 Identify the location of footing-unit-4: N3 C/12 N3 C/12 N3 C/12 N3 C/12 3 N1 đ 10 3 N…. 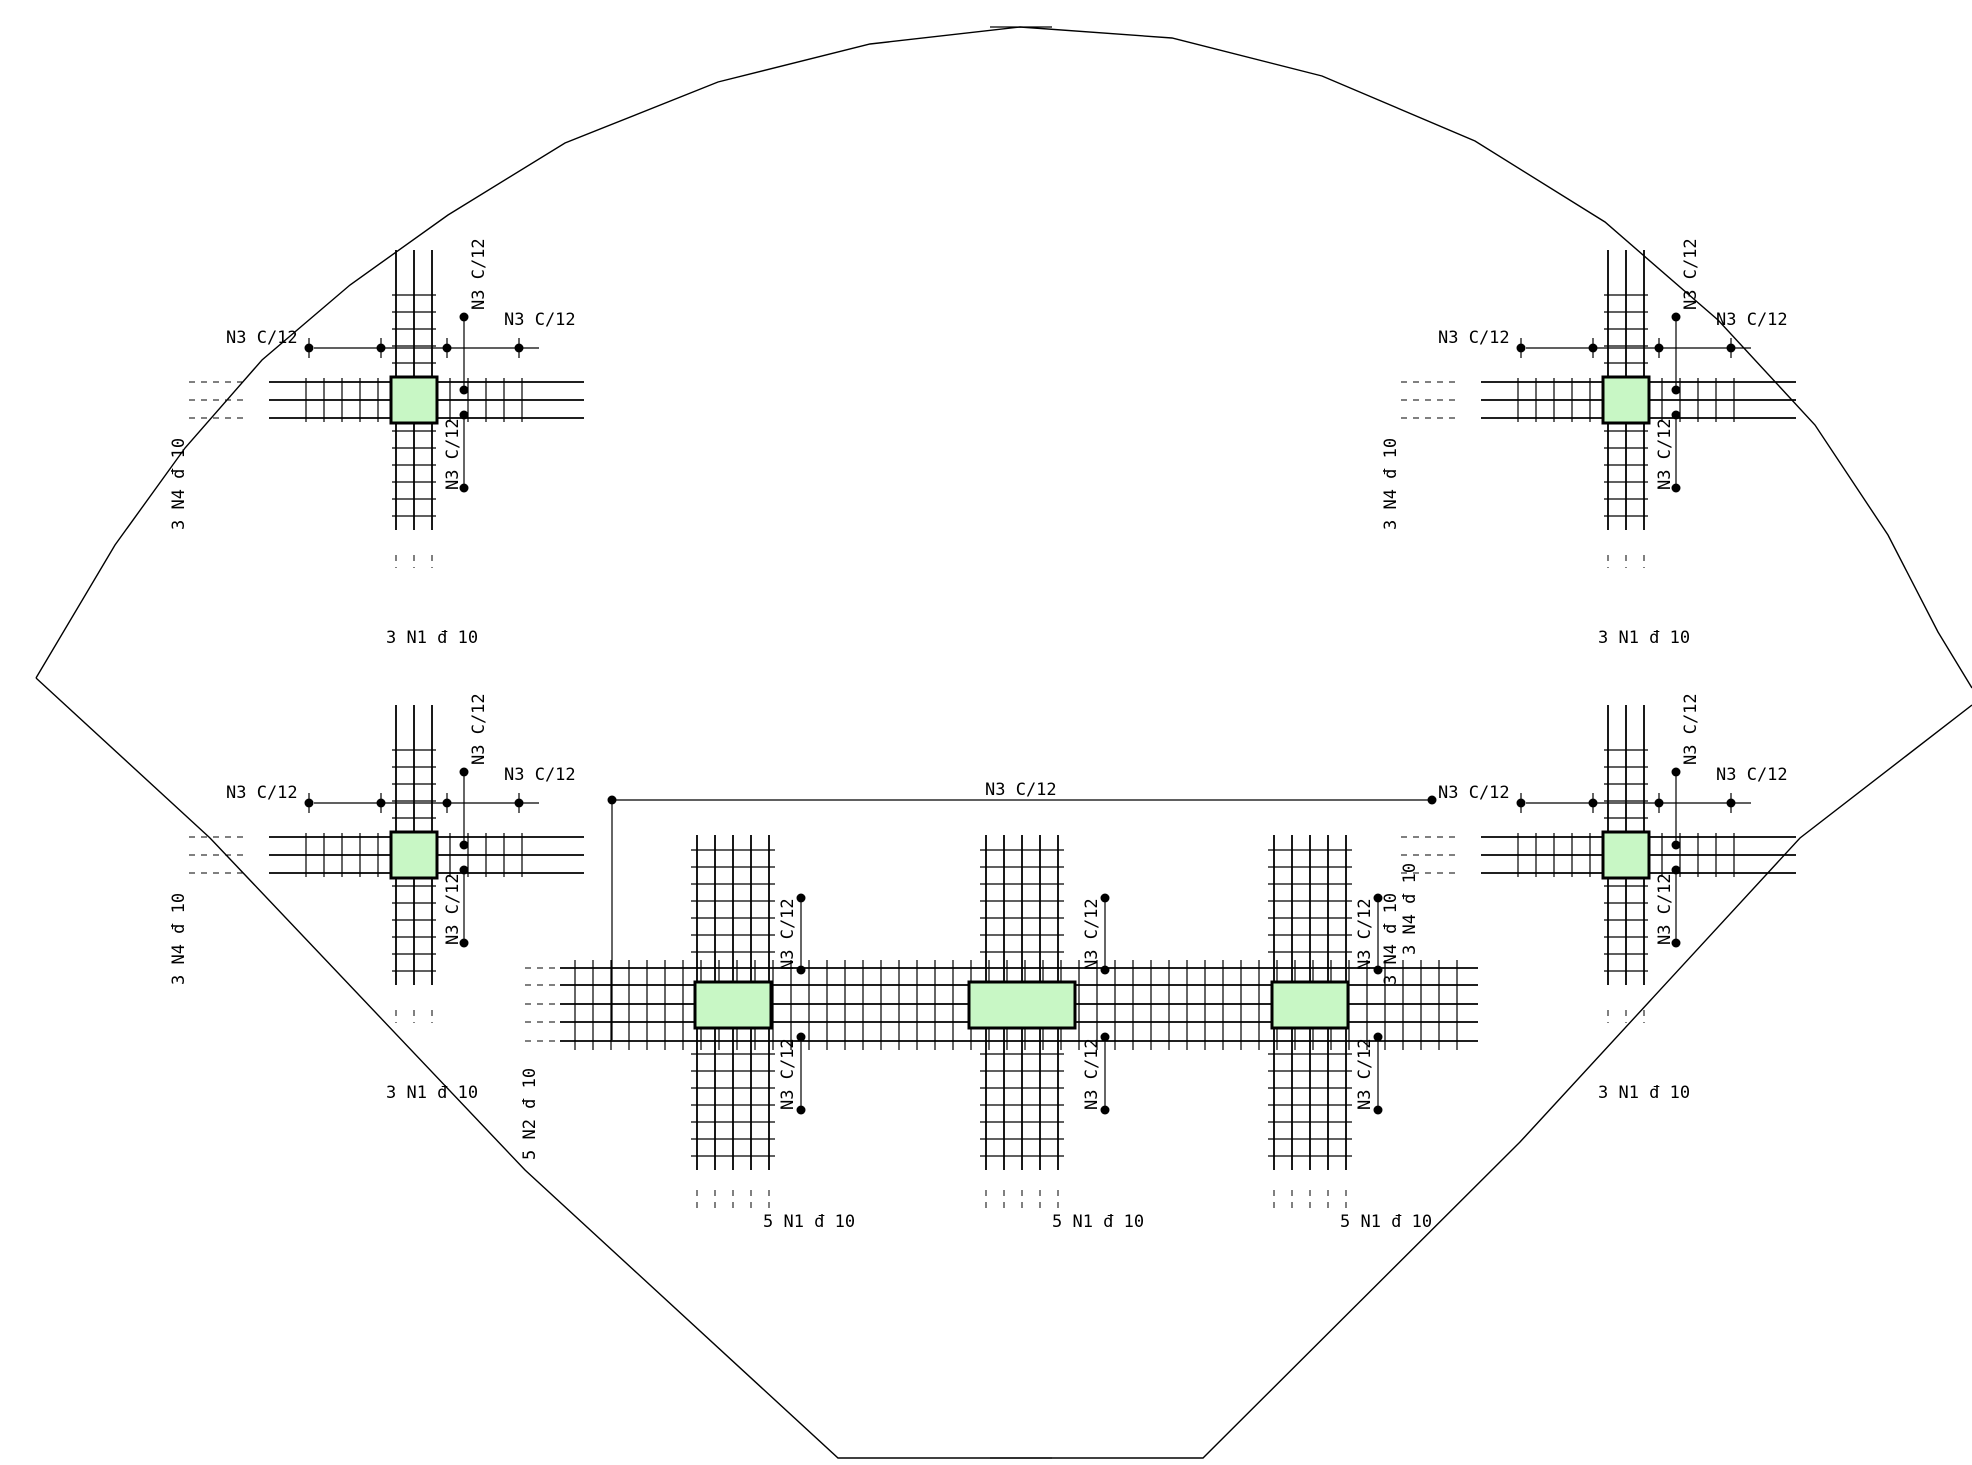
(1588, 898).